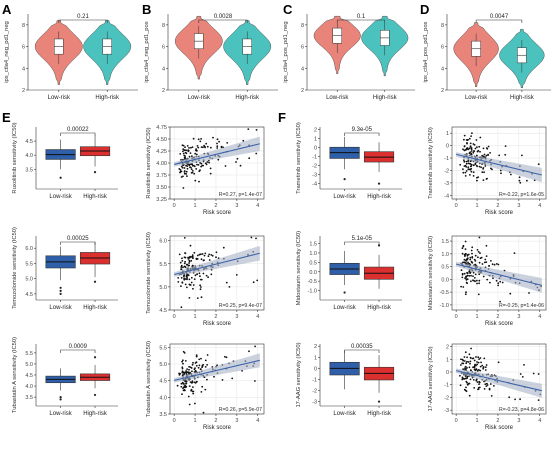 The width and height of the screenshot is (554, 453). What do you see at coordinates (424, 9) in the screenshot?
I see `panel-letter-D: D` at bounding box center [424, 9].